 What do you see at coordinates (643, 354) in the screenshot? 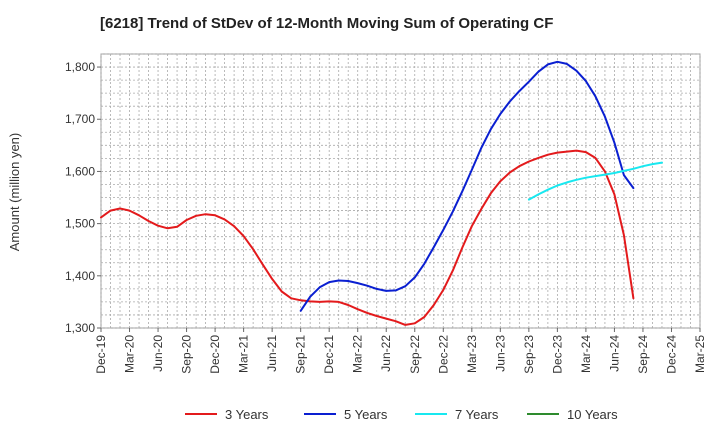
I see `x-tick-label: Sep-24` at bounding box center [643, 354].